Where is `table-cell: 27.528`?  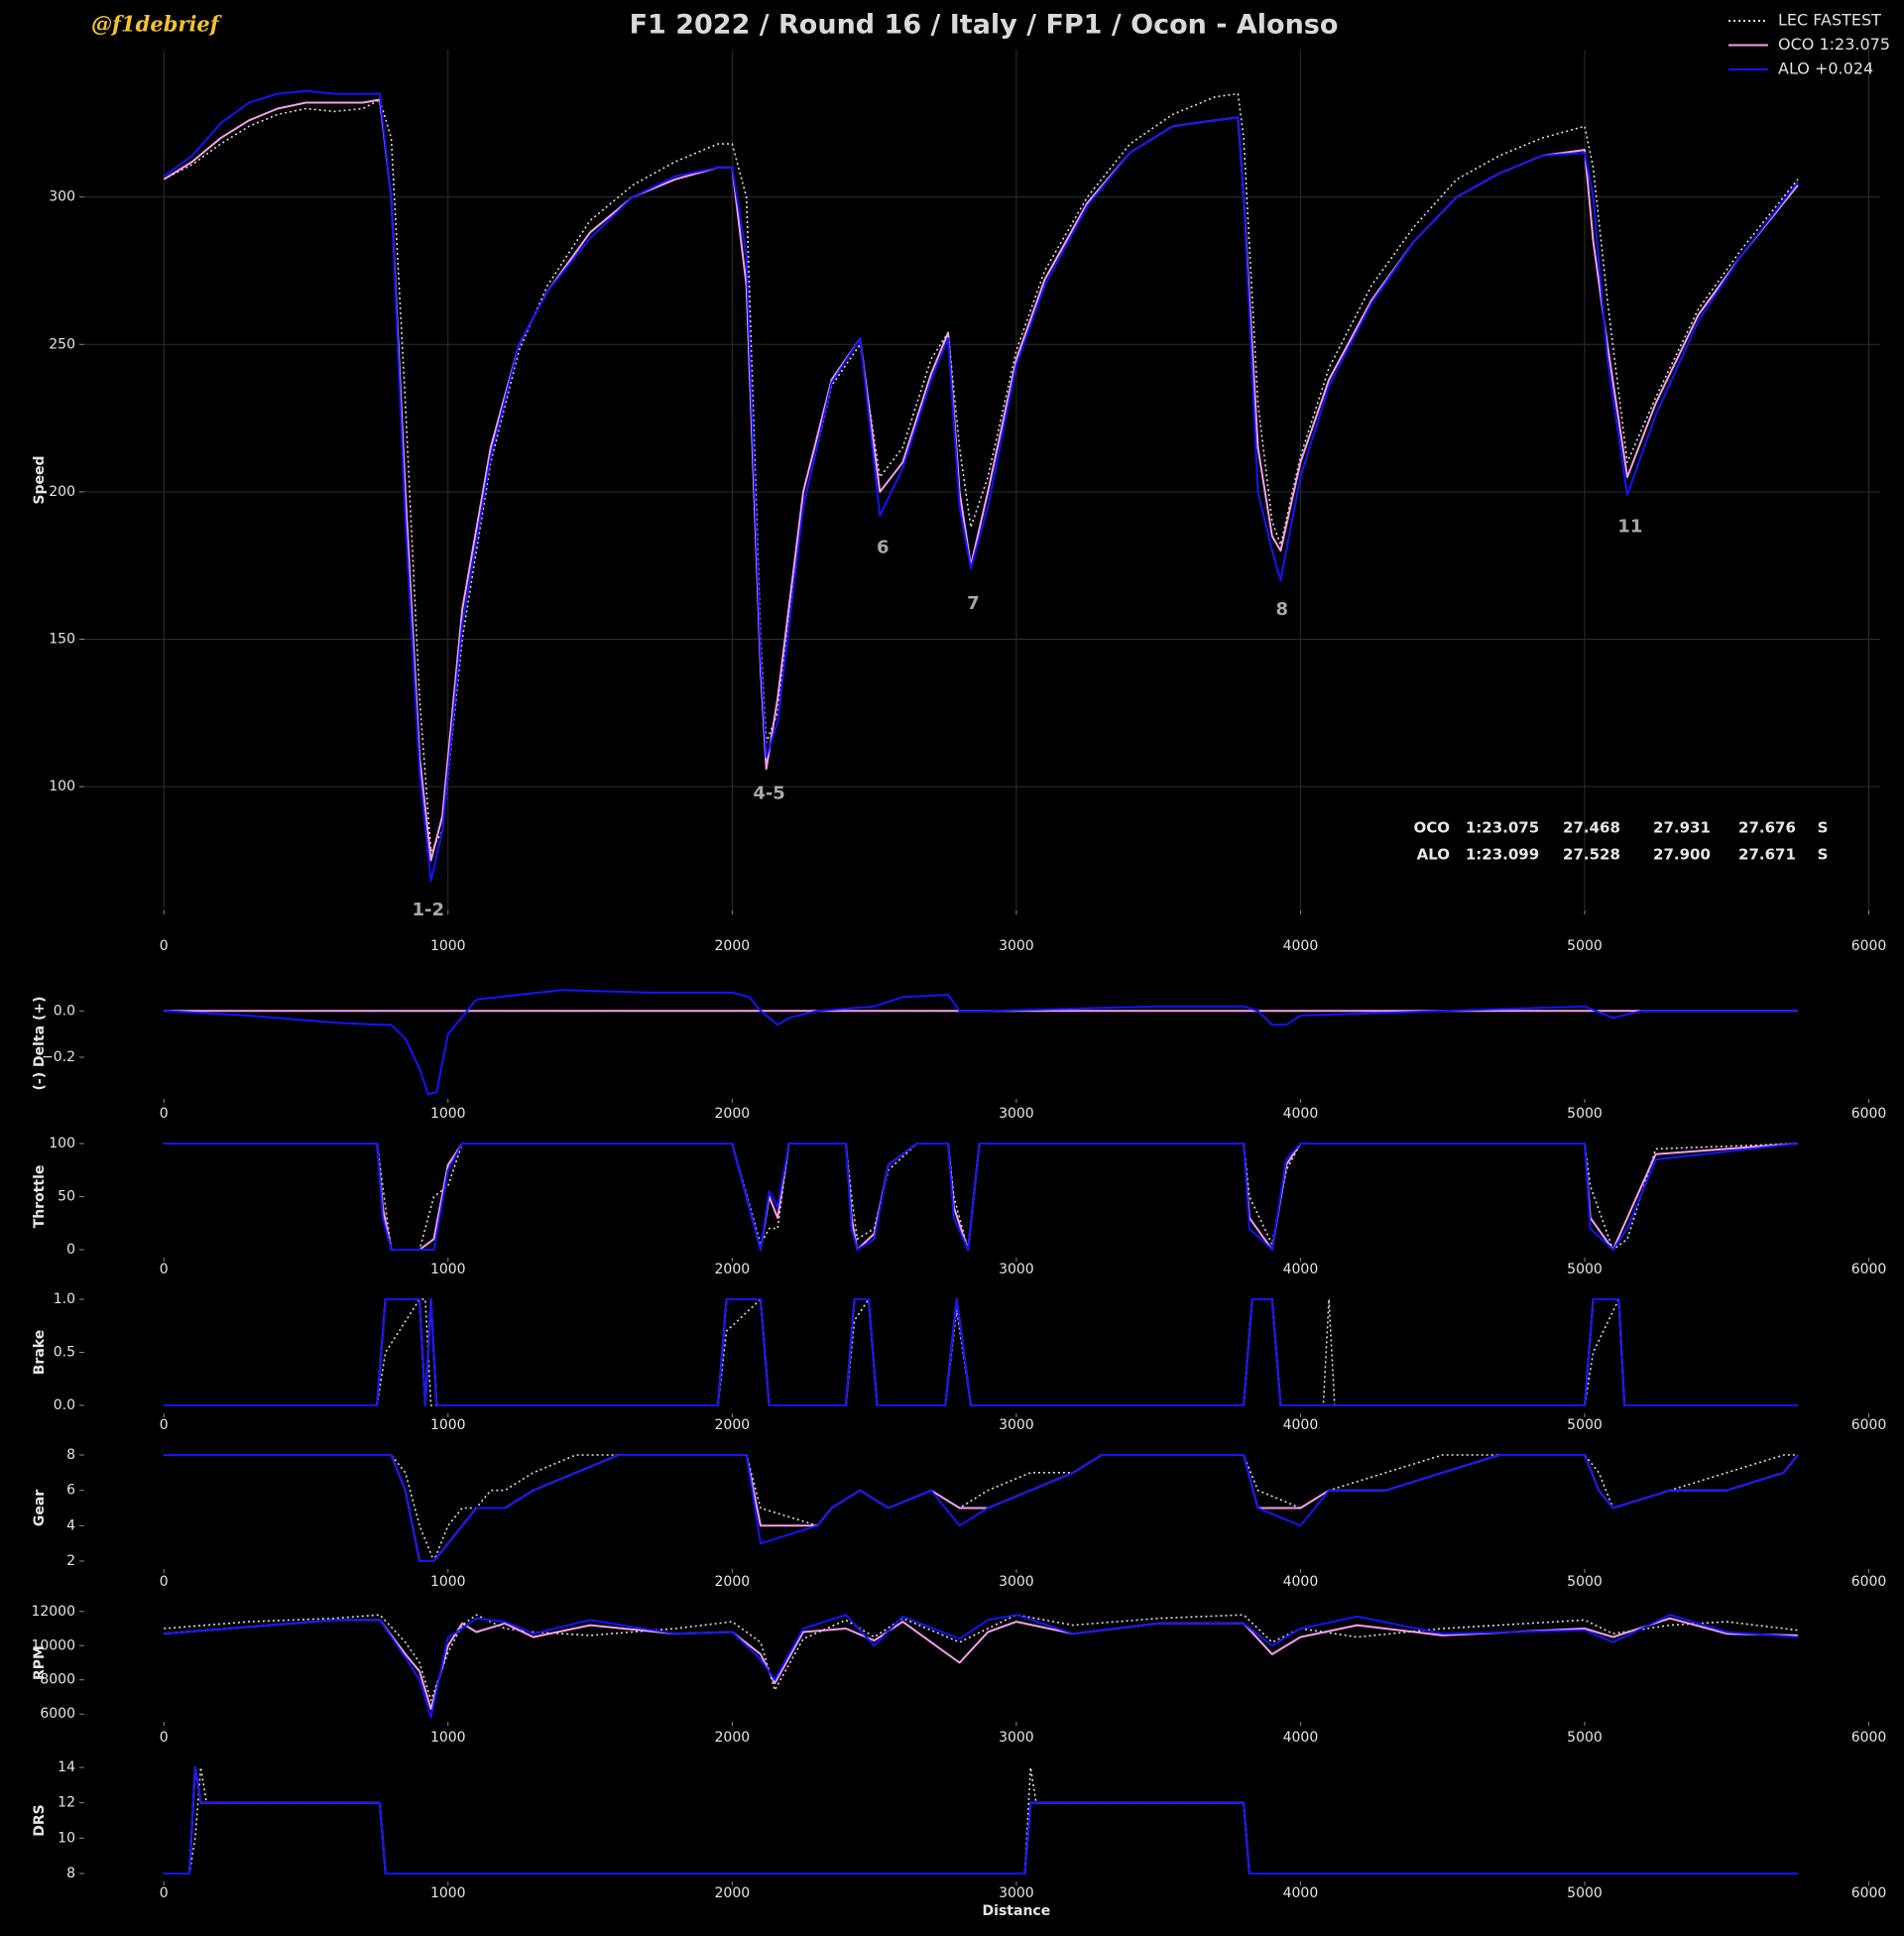
table-cell: 27.528 is located at coordinates (1591, 855).